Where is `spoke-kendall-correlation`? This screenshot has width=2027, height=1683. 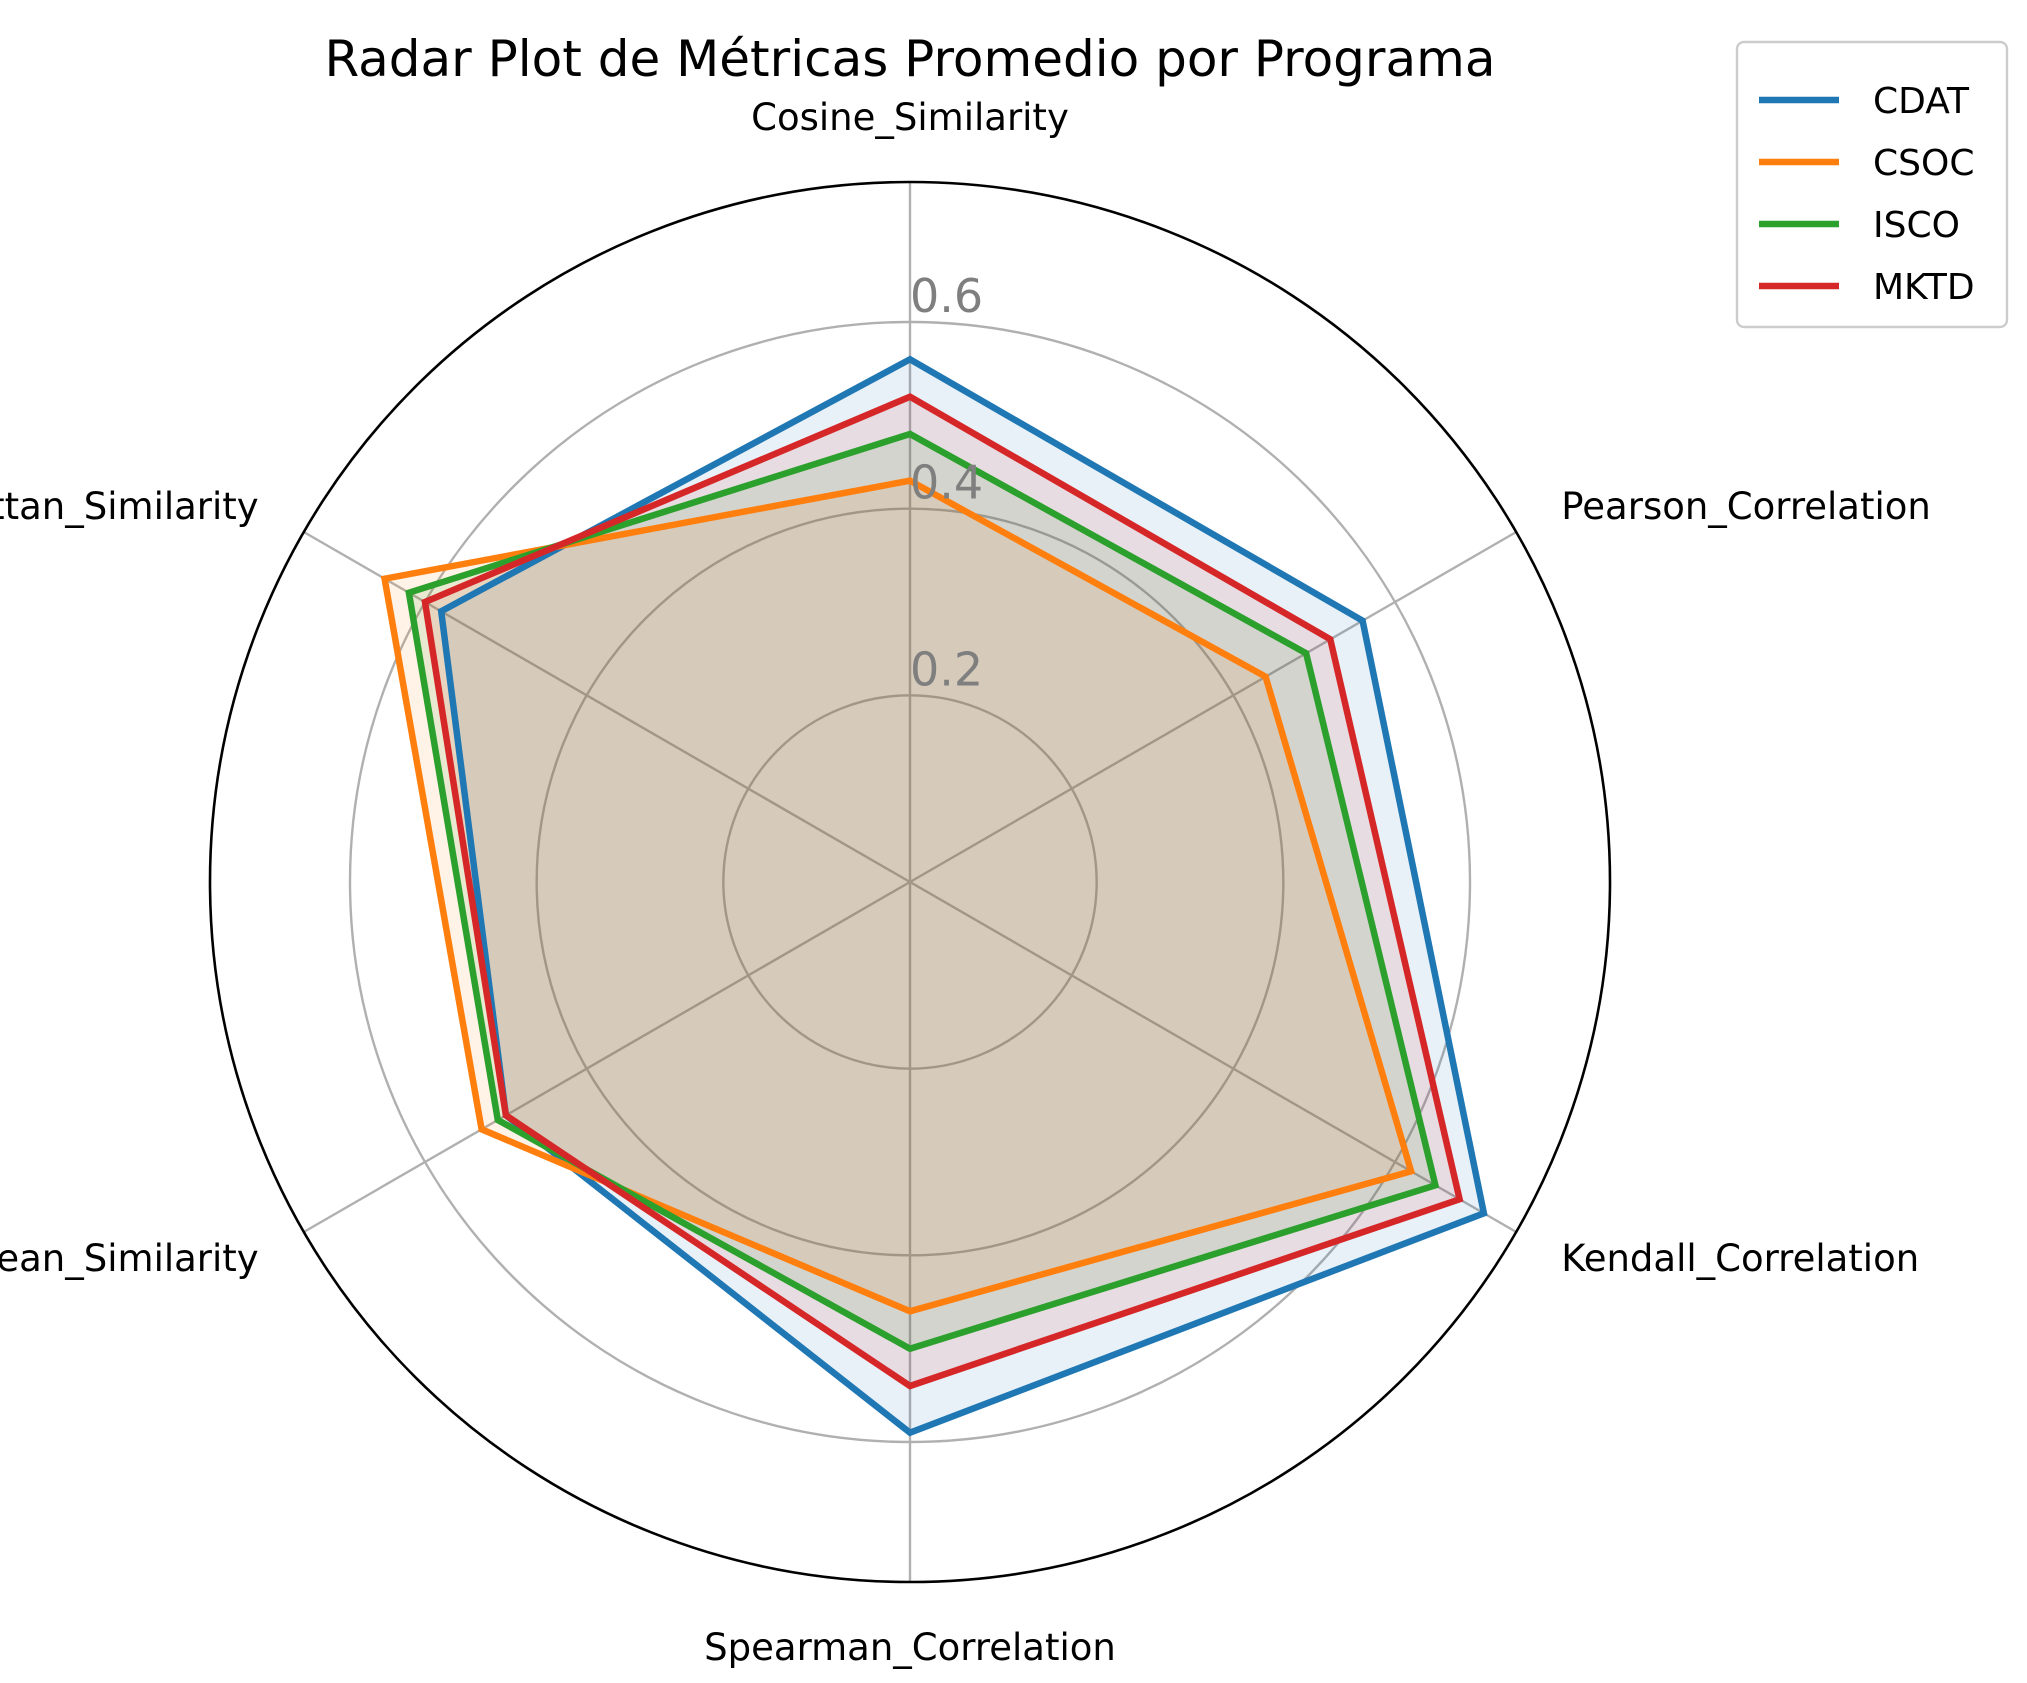 spoke-kendall-correlation is located at coordinates (1213, 1057).